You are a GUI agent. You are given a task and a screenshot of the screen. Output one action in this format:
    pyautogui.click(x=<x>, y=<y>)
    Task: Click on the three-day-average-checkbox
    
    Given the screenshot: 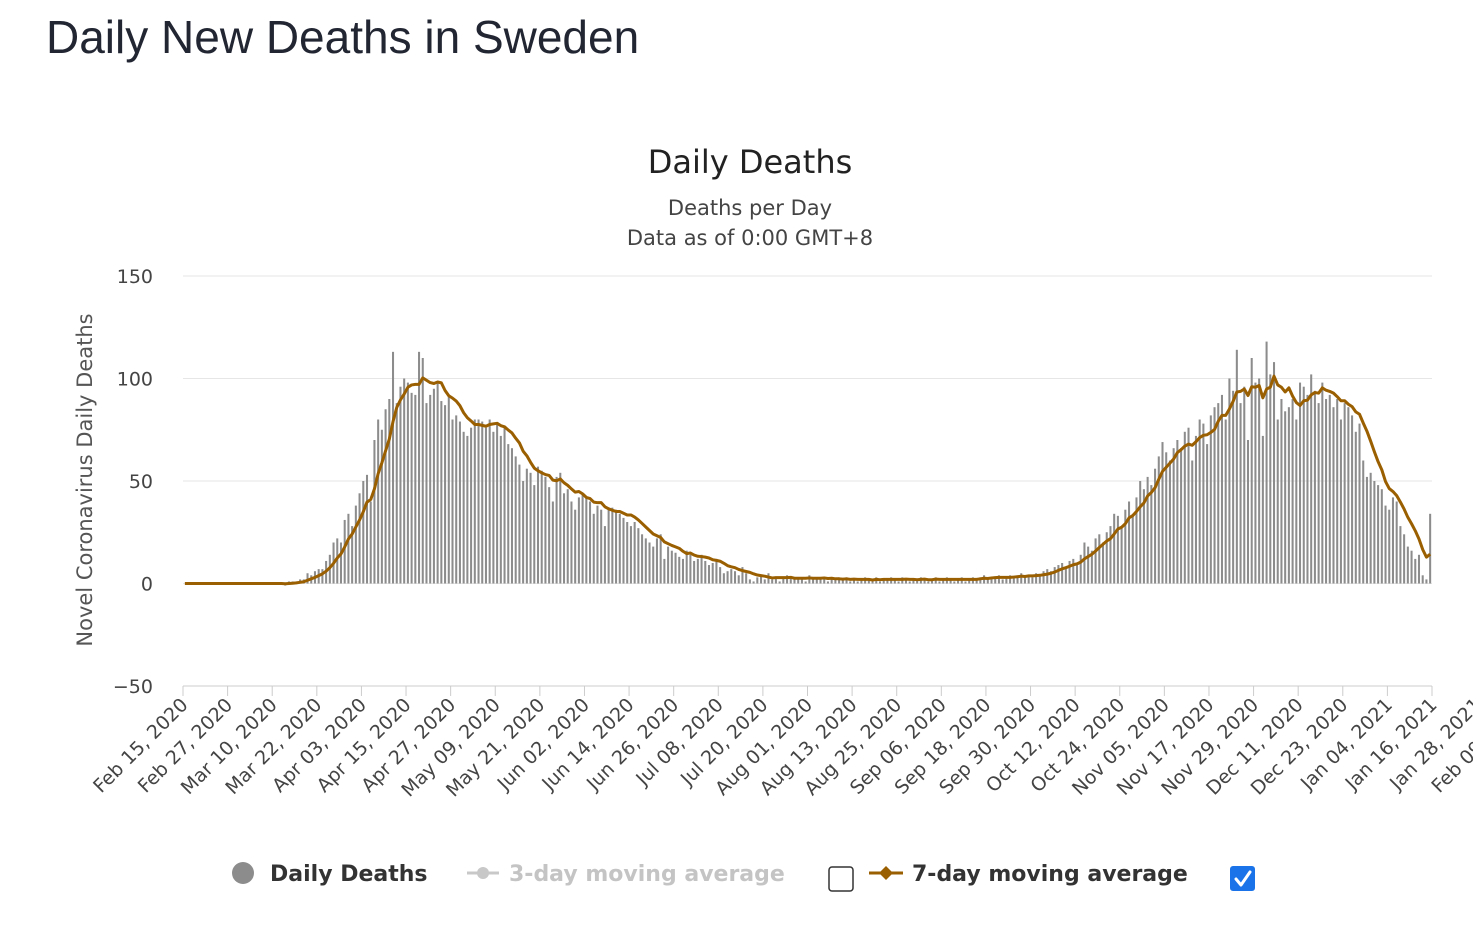 What is the action you would take?
    pyautogui.click(x=841, y=879)
    